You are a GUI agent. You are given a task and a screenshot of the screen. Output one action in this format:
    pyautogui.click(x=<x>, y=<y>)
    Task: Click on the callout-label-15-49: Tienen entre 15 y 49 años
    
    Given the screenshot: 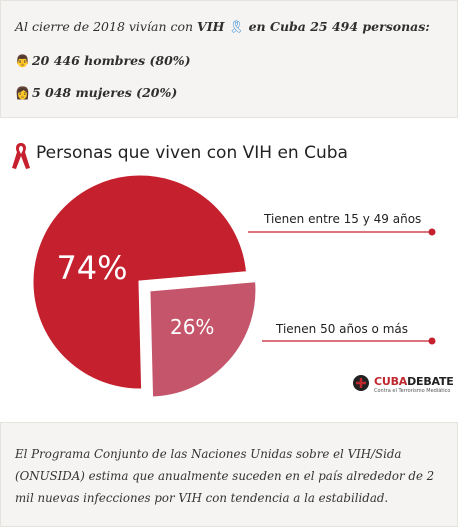 What is the action you would take?
    pyautogui.click(x=343, y=219)
    